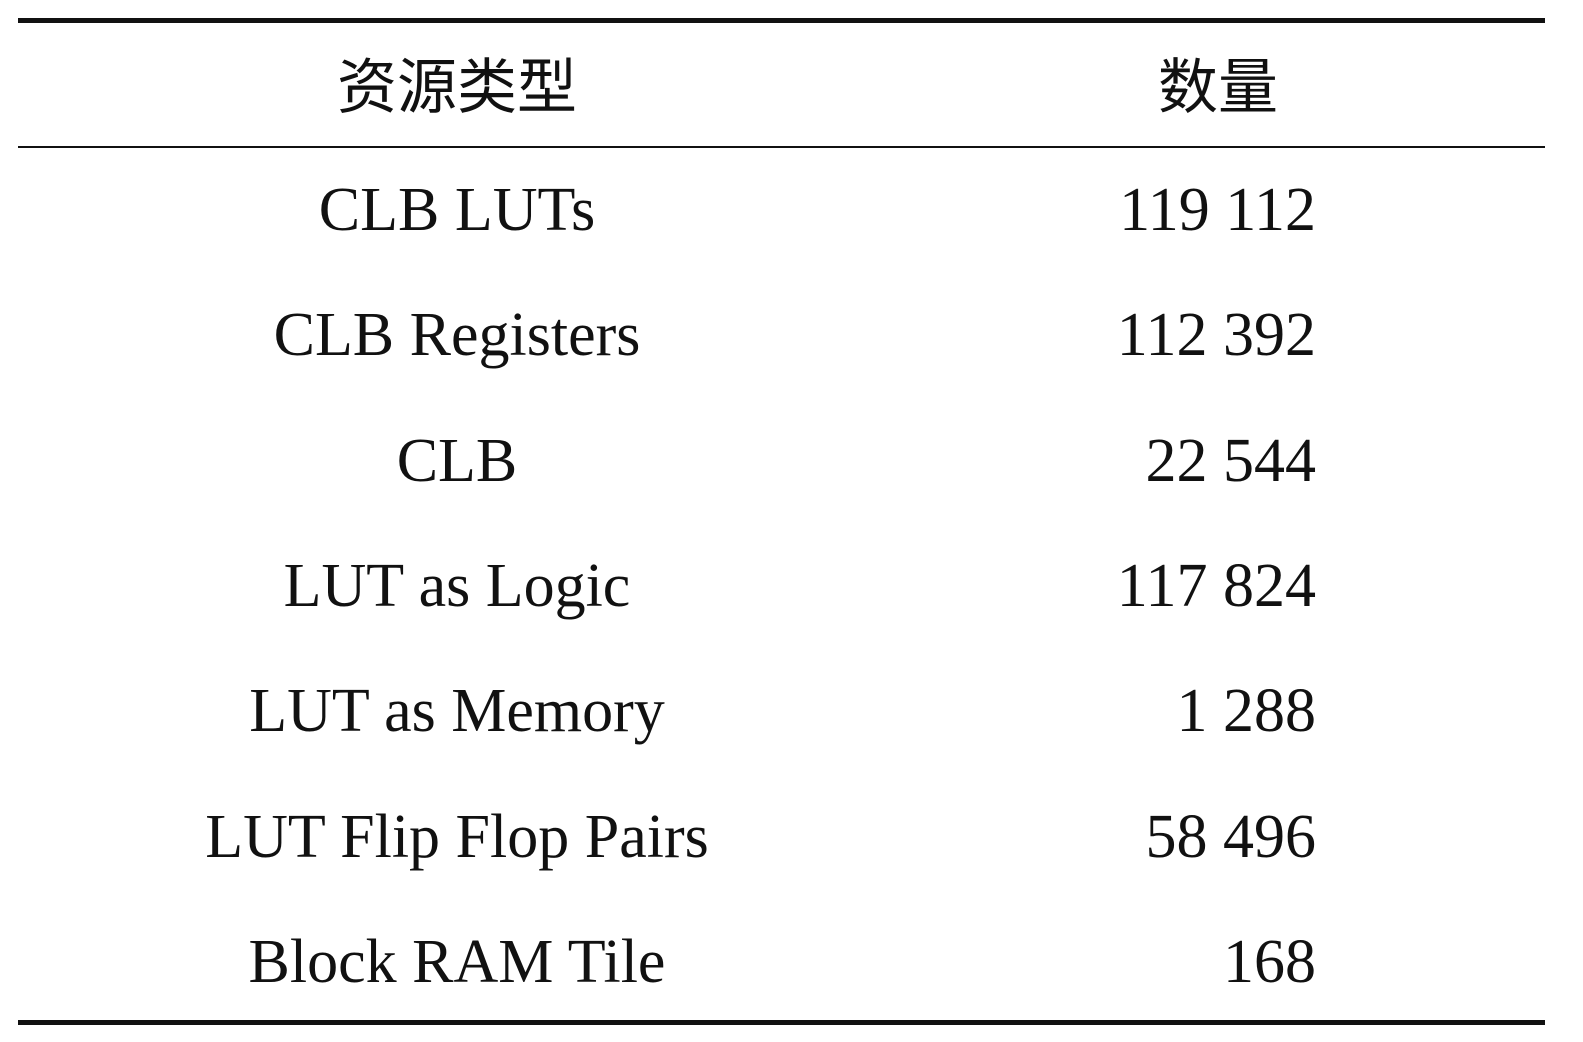  What do you see at coordinates (457, 585) in the screenshot?
I see `resource-type-cell: LUT as Logic` at bounding box center [457, 585].